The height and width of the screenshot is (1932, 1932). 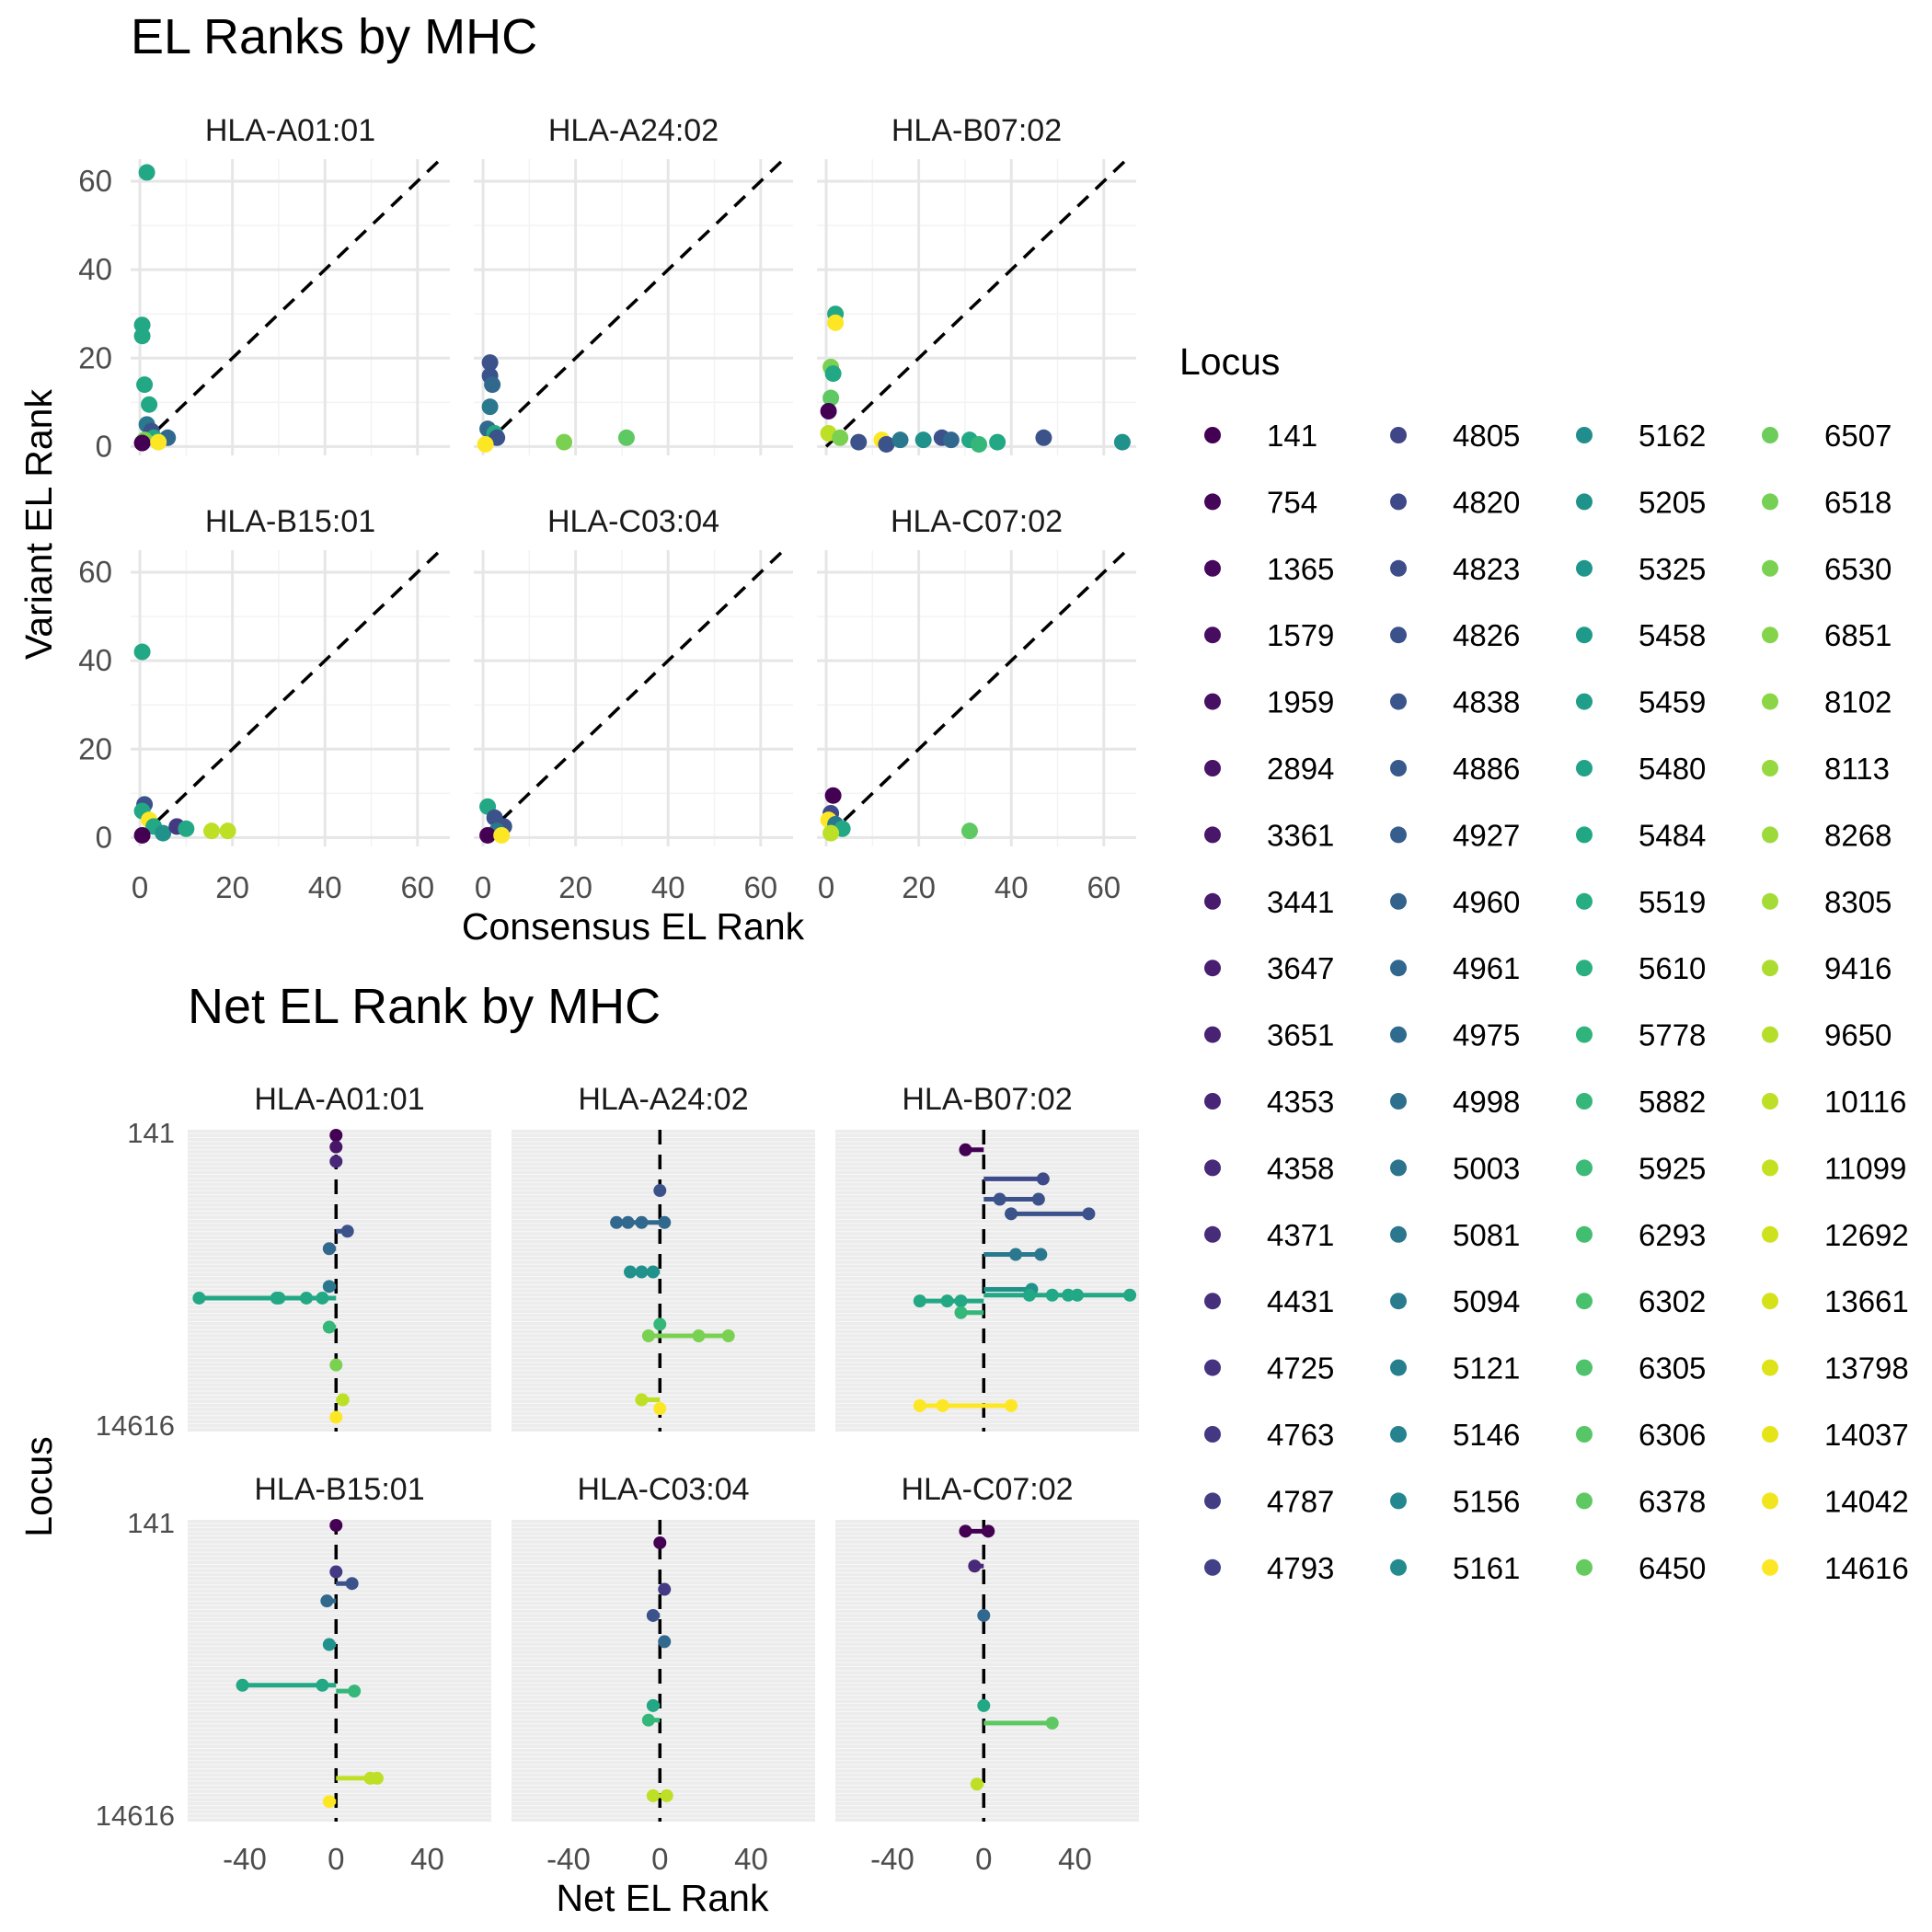 What do you see at coordinates (1300, 1102) in the screenshot?
I see `legend-label: 4353` at bounding box center [1300, 1102].